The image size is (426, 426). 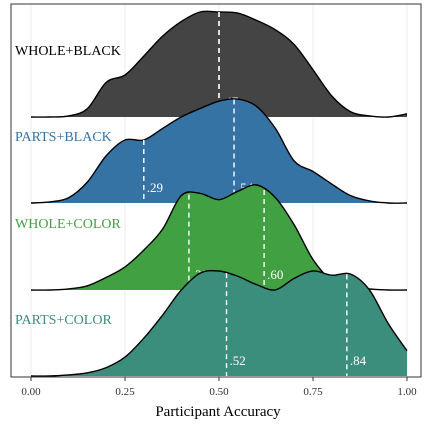 What do you see at coordinates (219, 392) in the screenshot?
I see `x-tick-label: 0.50` at bounding box center [219, 392].